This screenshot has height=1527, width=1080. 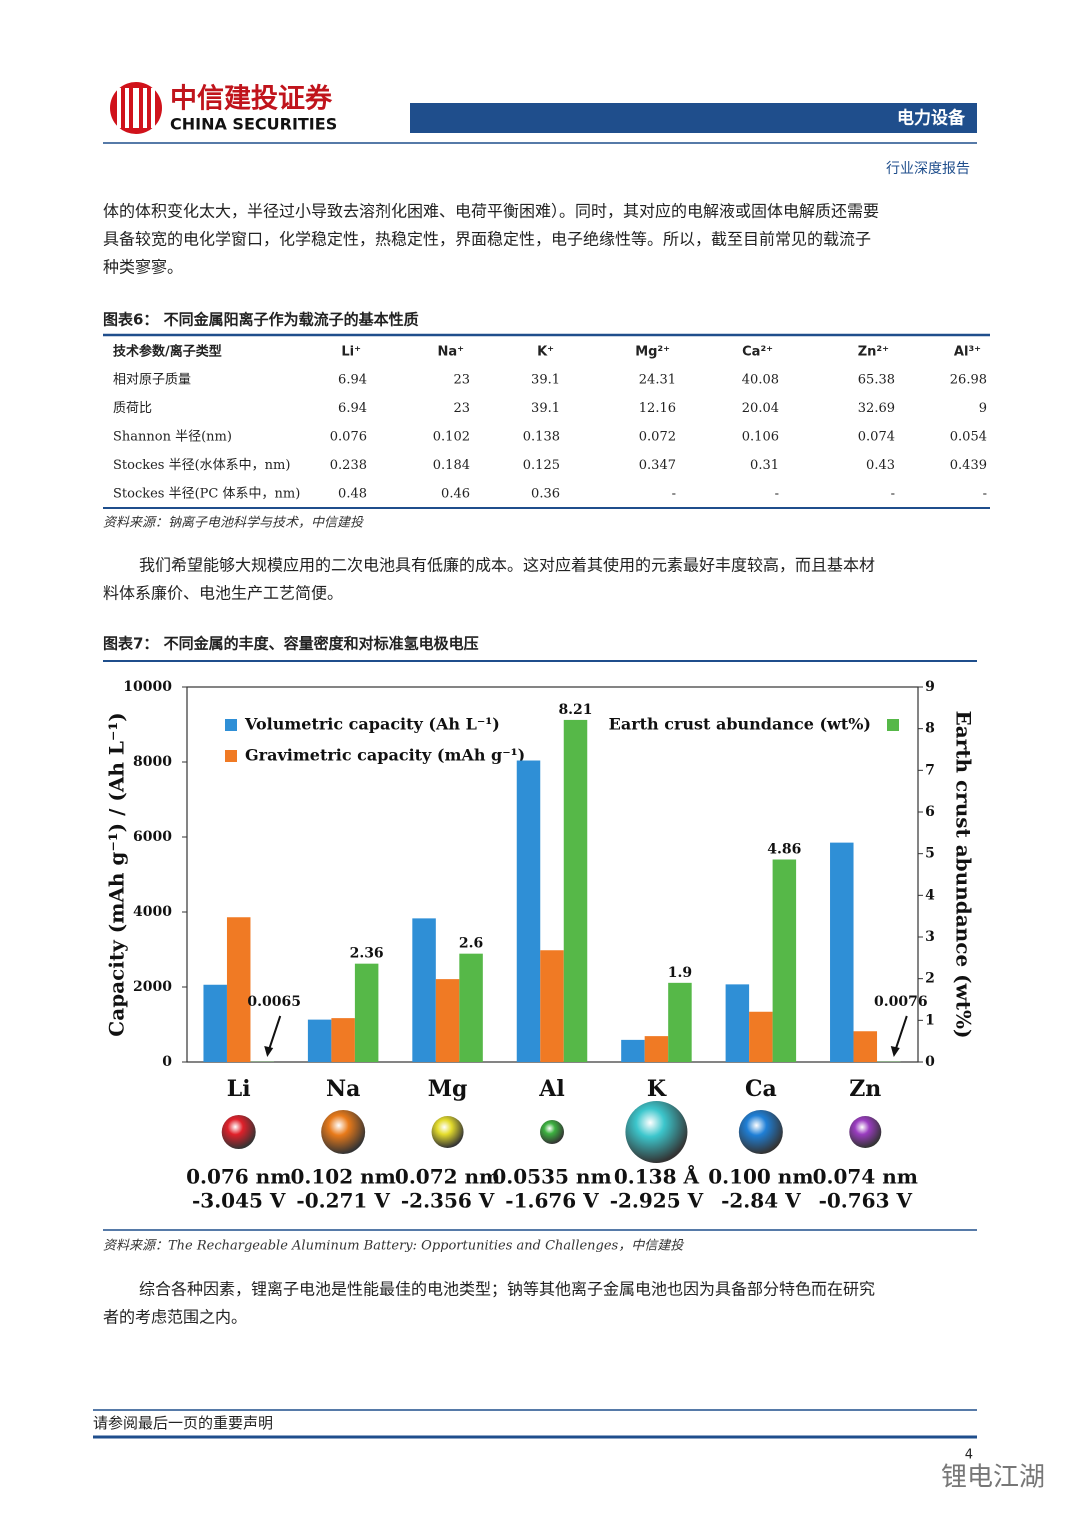 What do you see at coordinates (343, 1201) in the screenshot?
I see `ion-potential: -0.271 V` at bounding box center [343, 1201].